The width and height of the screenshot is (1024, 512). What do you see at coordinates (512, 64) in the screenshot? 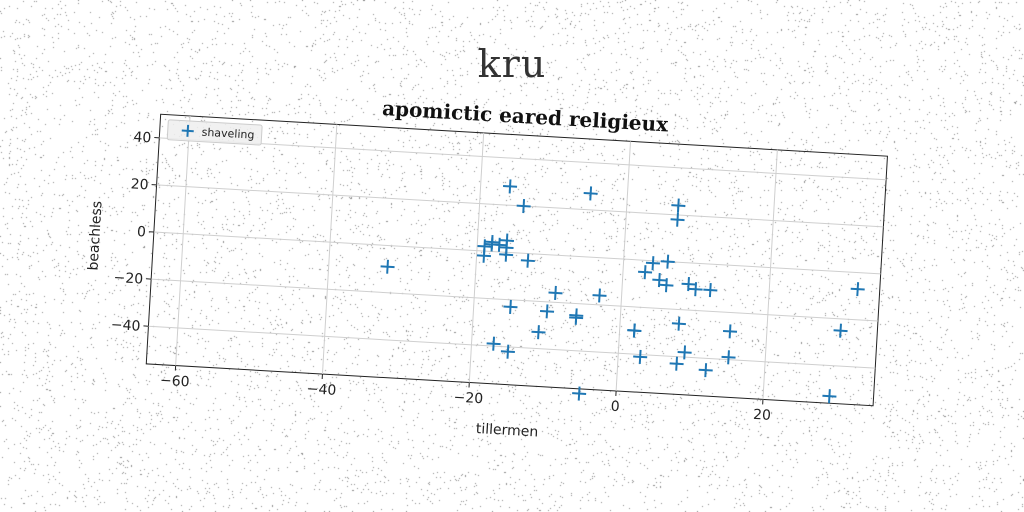
I see `page-title: kru` at bounding box center [512, 64].